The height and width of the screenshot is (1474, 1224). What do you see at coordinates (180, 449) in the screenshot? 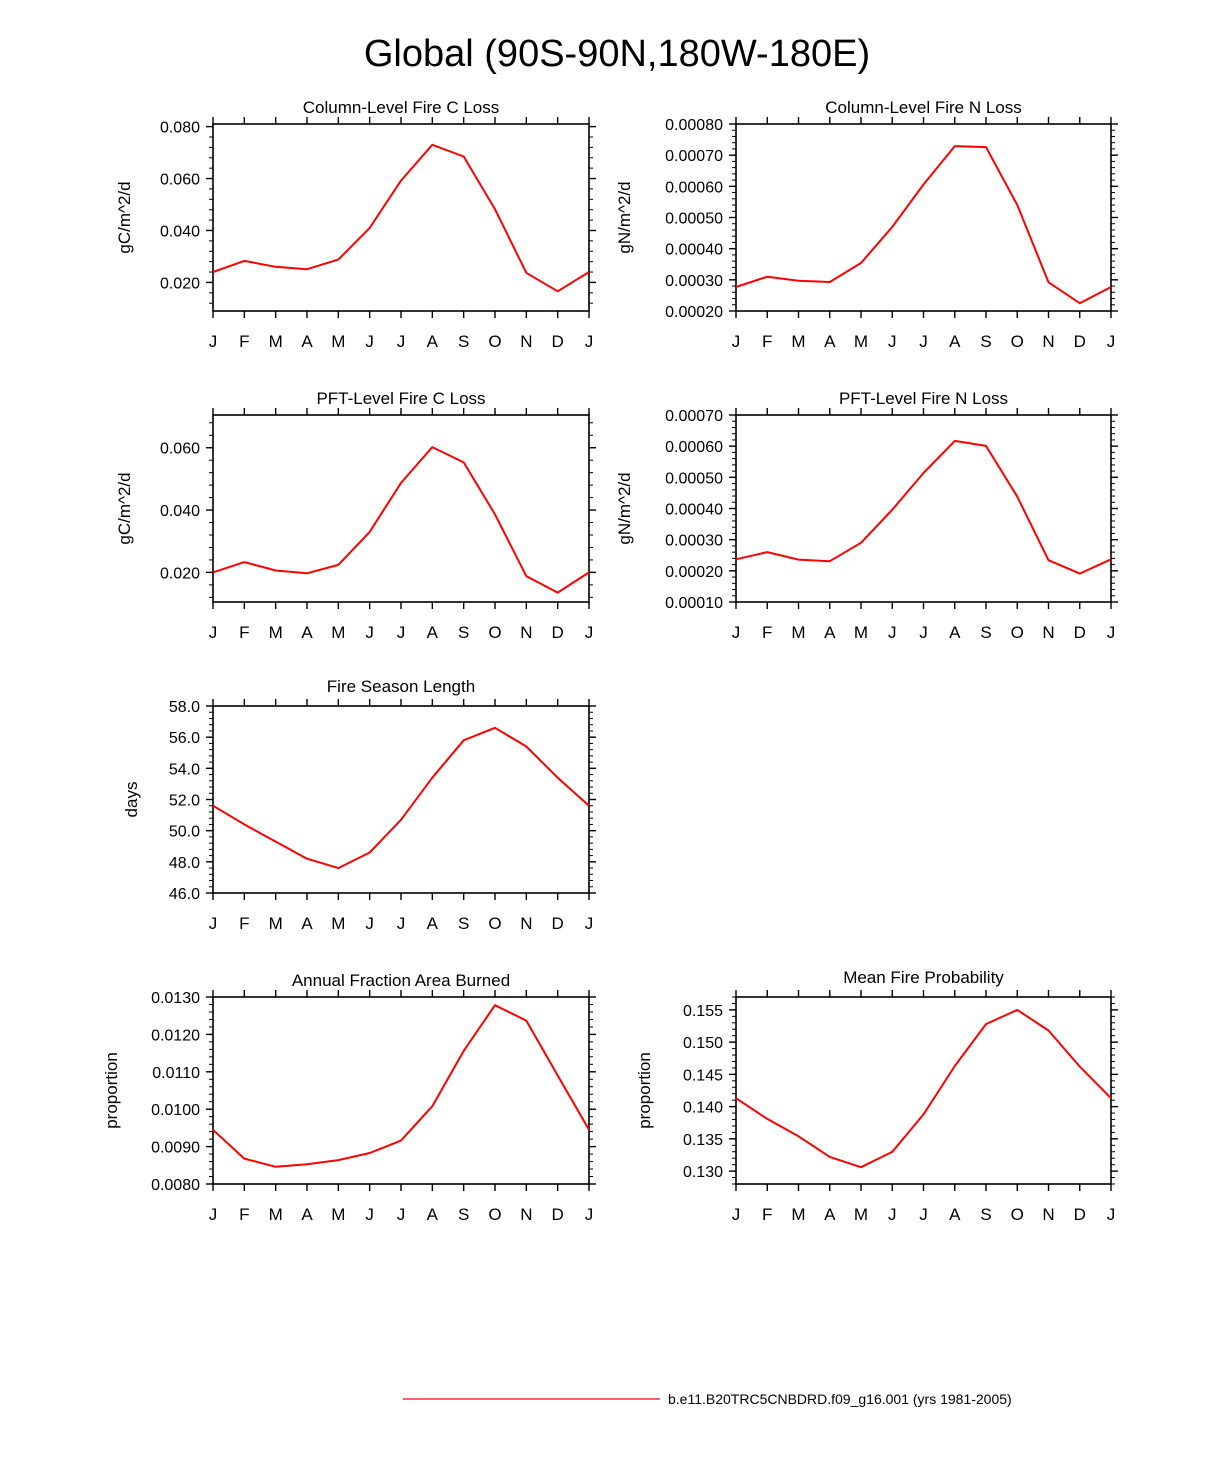
I see `y-tick-label: 0.060` at bounding box center [180, 449].